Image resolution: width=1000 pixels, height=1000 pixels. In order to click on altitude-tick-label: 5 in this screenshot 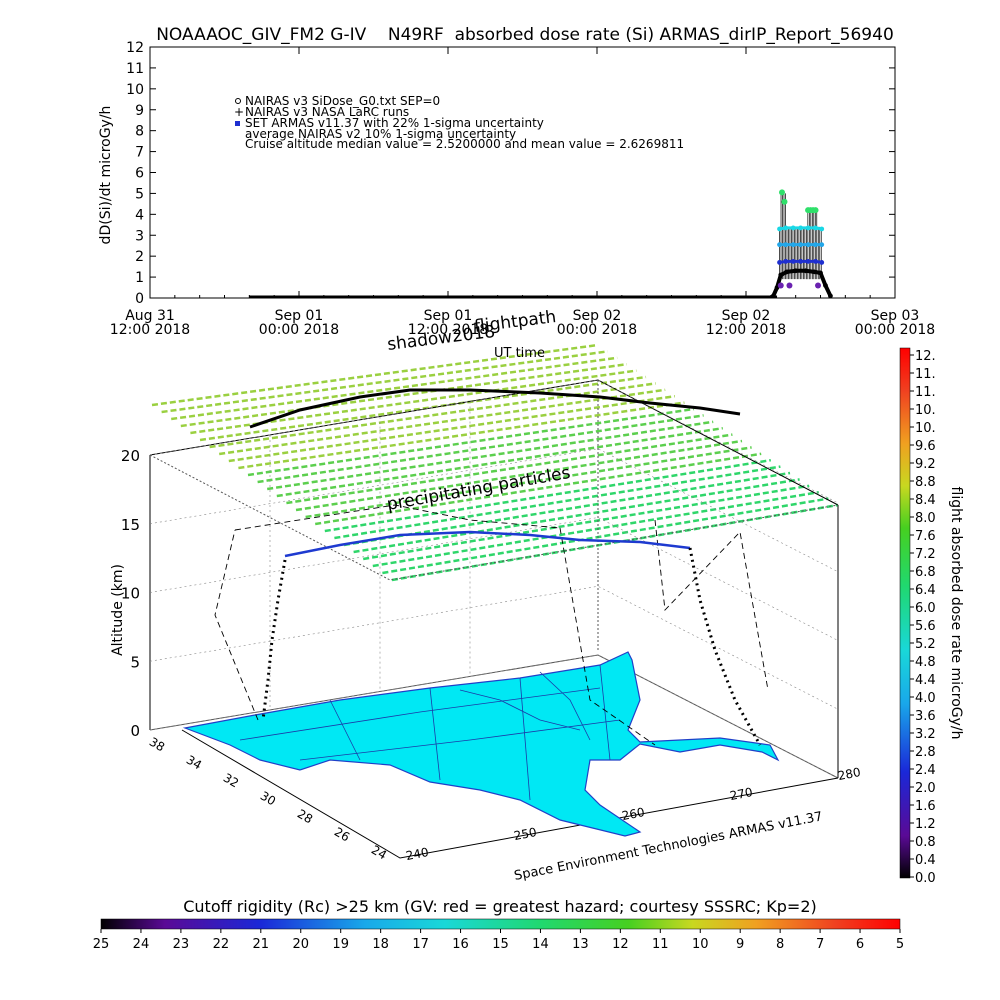, I will do `click(135, 662)`.